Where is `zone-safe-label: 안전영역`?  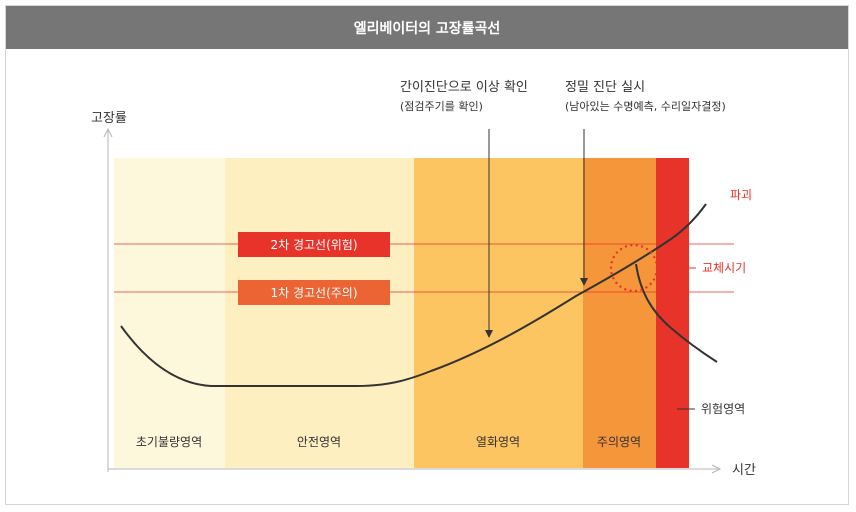
zone-safe-label: 안전영역 is located at coordinates (319, 442).